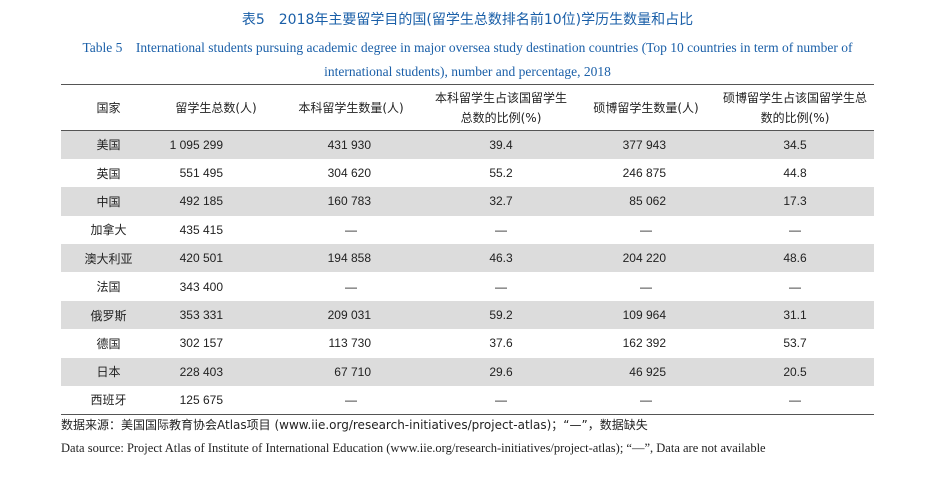 The height and width of the screenshot is (489, 935). Describe the element at coordinates (467, 144) in the screenshot. I see `table-row: 美国 1 095 299 431 930 39.4 377 943 34.5` at that location.